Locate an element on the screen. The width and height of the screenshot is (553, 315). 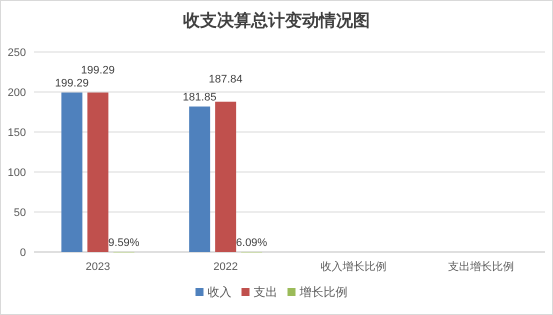
y-tick-label: 0 is located at coordinates (23, 253).